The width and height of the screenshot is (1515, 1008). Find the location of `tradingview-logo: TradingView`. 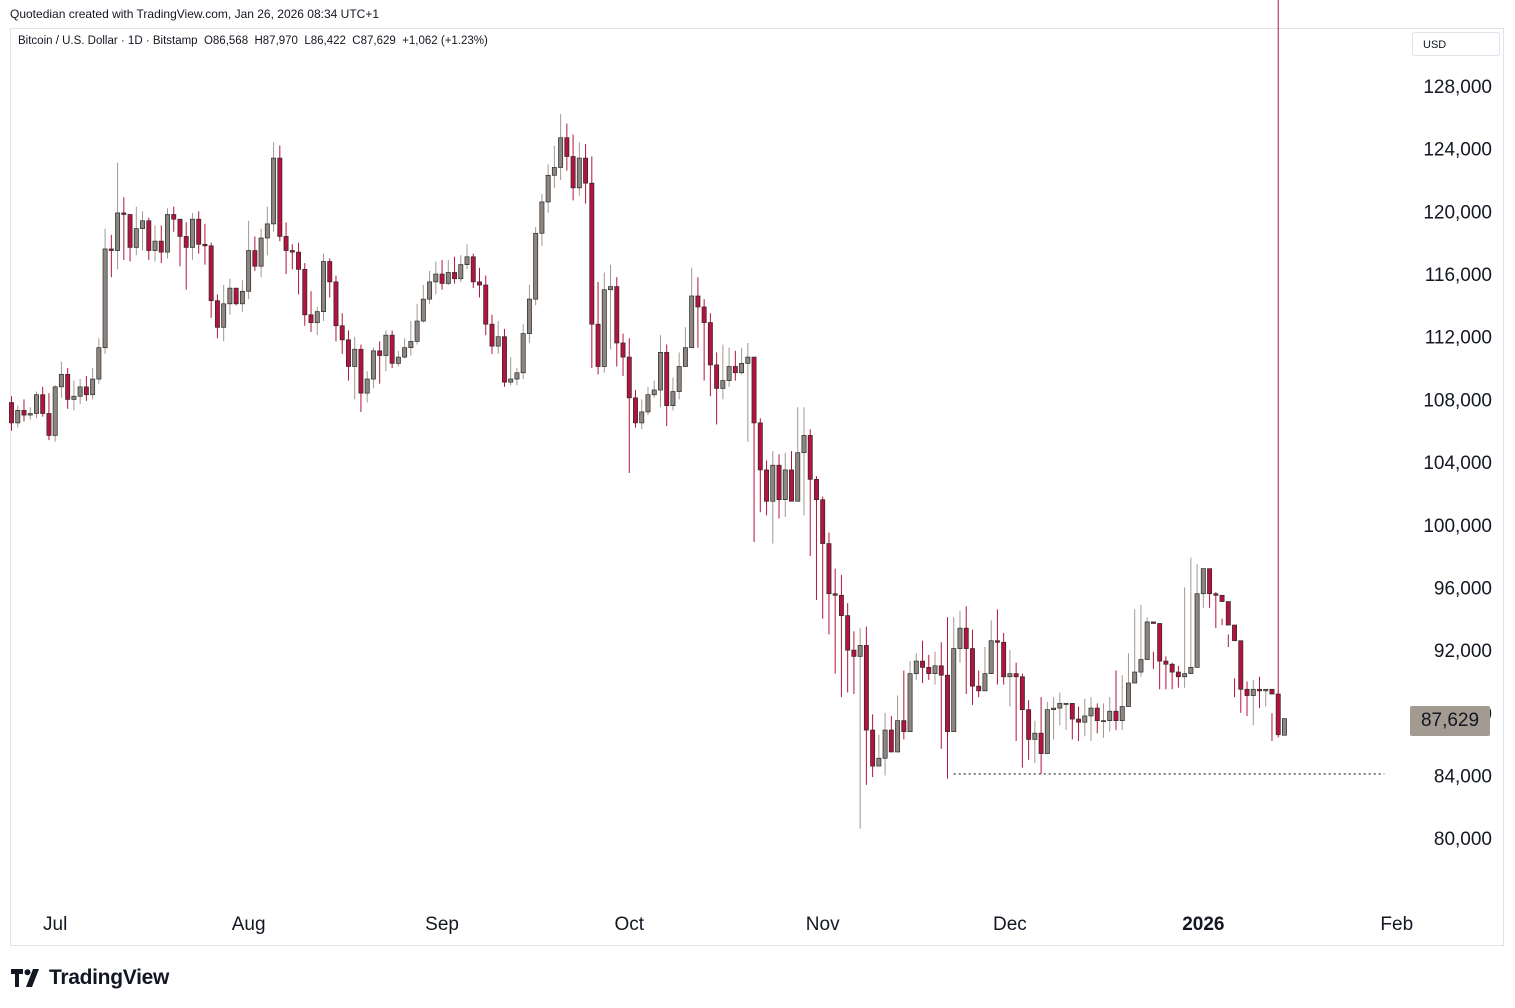

tradingview-logo: TradingView is located at coordinates (90, 978).